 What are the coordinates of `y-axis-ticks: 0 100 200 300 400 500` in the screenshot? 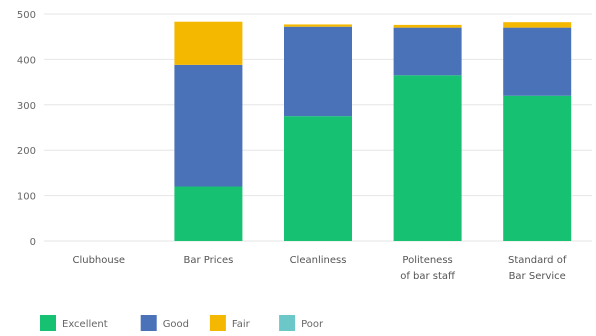 It's located at (26, 129).